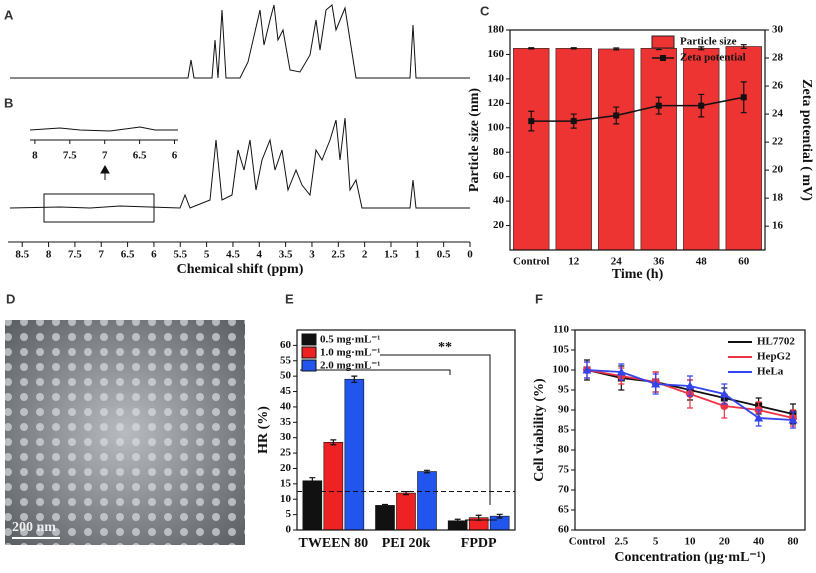  Describe the element at coordinates (474, 140) in the screenshot. I see `y-axis-label: Particle size (nm)` at that location.